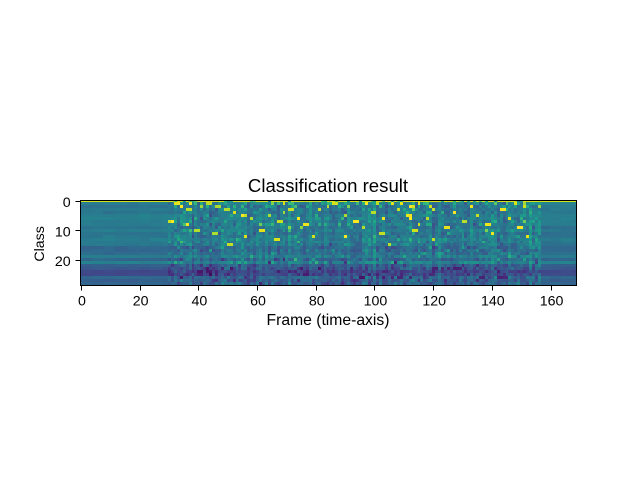 This screenshot has height=480, width=640. Describe the element at coordinates (317, 302) in the screenshot. I see `svg-text: 80` at that location.